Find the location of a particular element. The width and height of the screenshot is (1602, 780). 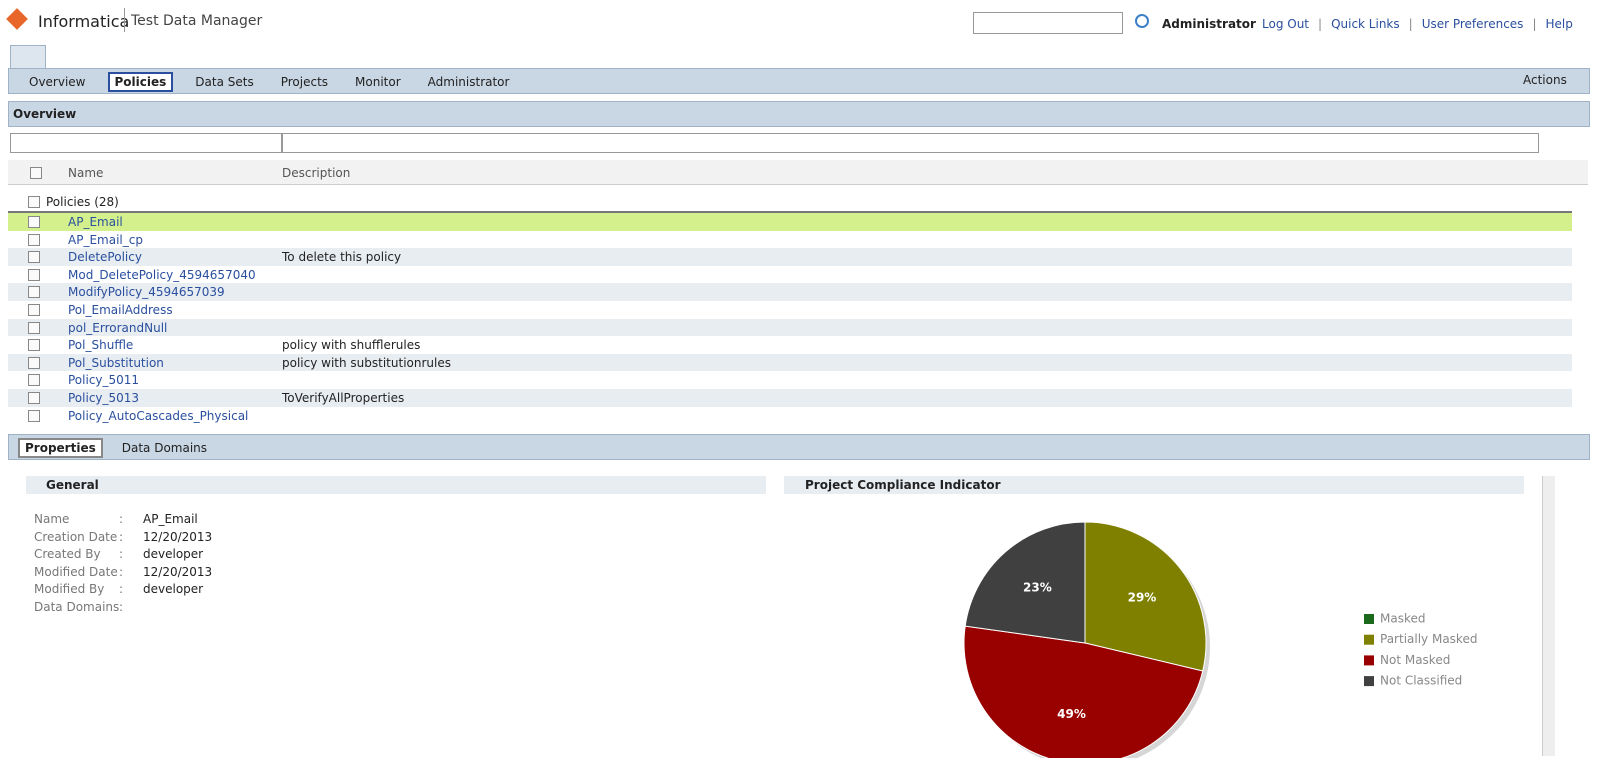

general-title: General is located at coordinates (72, 485).